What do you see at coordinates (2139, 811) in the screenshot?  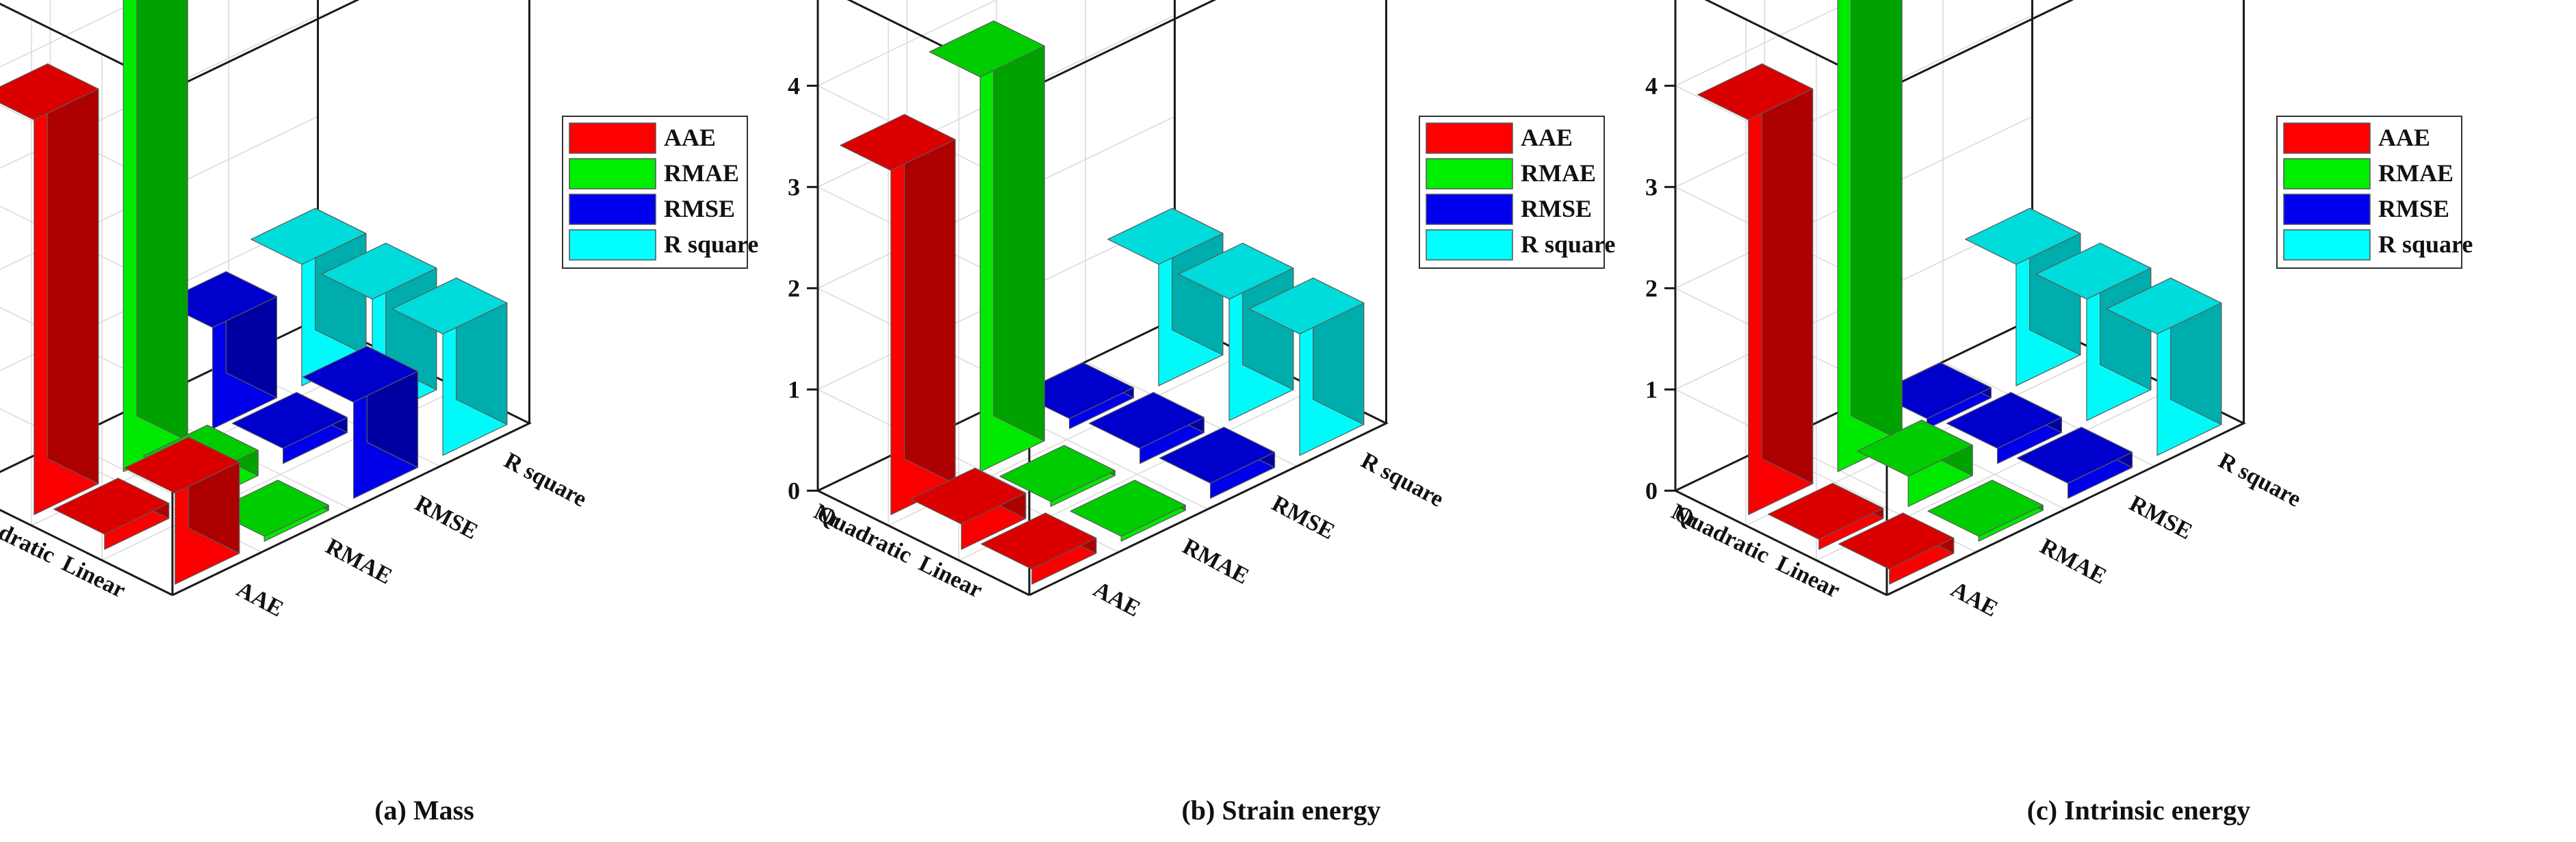 I see `chart-title: (c) Intrinsic energy` at bounding box center [2139, 811].